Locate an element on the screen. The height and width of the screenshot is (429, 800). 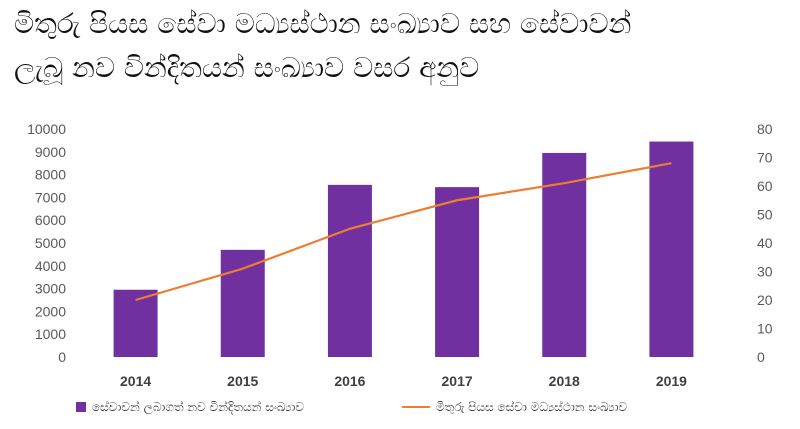
right-tick-label: 50 is located at coordinates (765, 215).